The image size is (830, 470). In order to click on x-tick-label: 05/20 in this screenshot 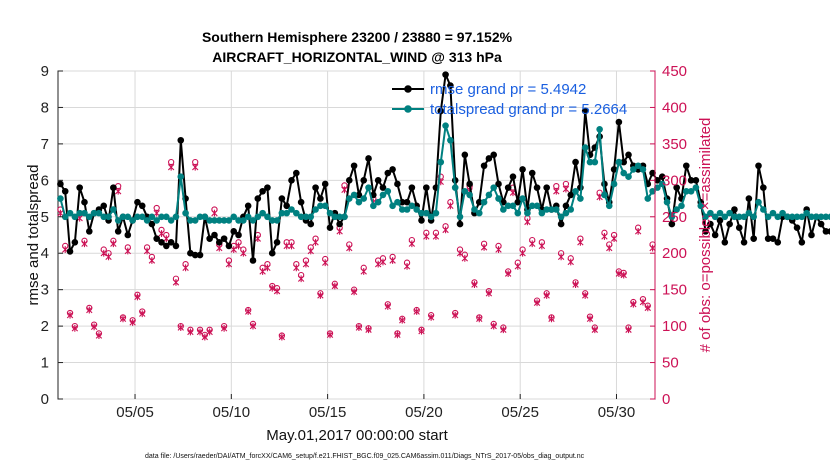, I will do `click(424, 412)`.